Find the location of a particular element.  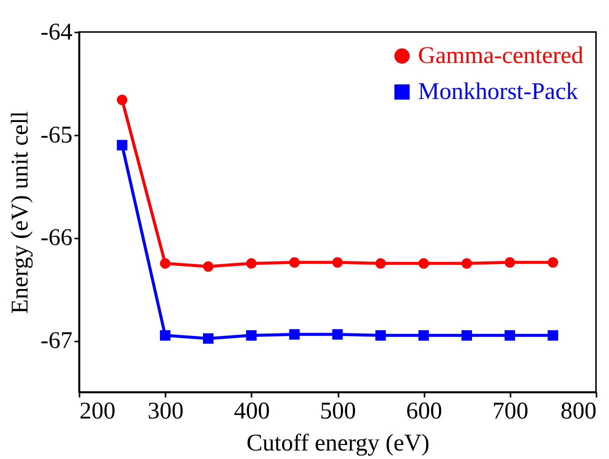

x-tick-label: 200 is located at coordinates (98, 411).